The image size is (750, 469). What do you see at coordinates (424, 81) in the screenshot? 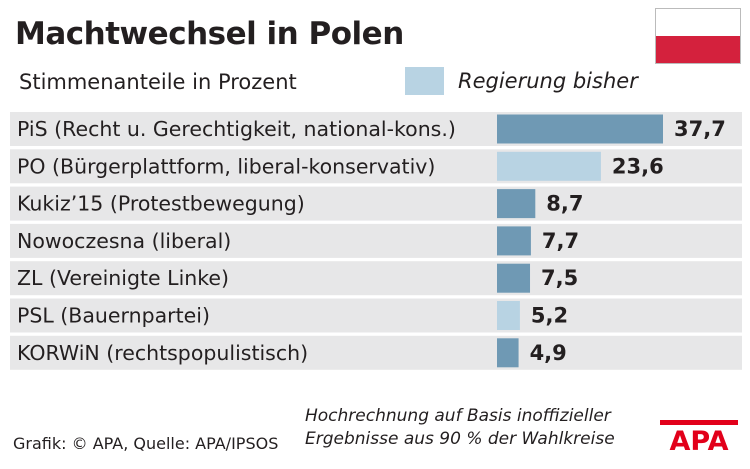
I see `legend-swatch` at bounding box center [424, 81].